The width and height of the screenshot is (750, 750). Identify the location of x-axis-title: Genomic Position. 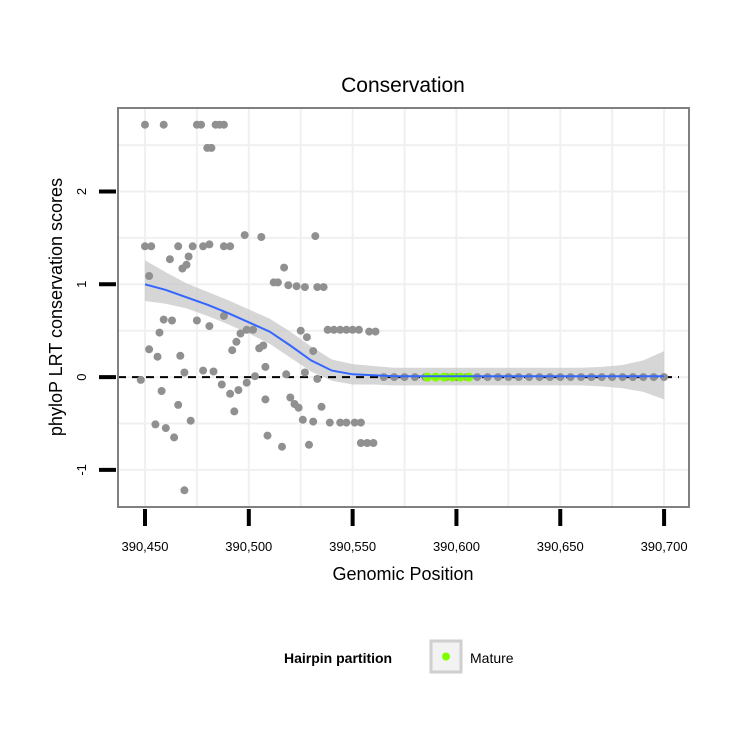
(402, 574).